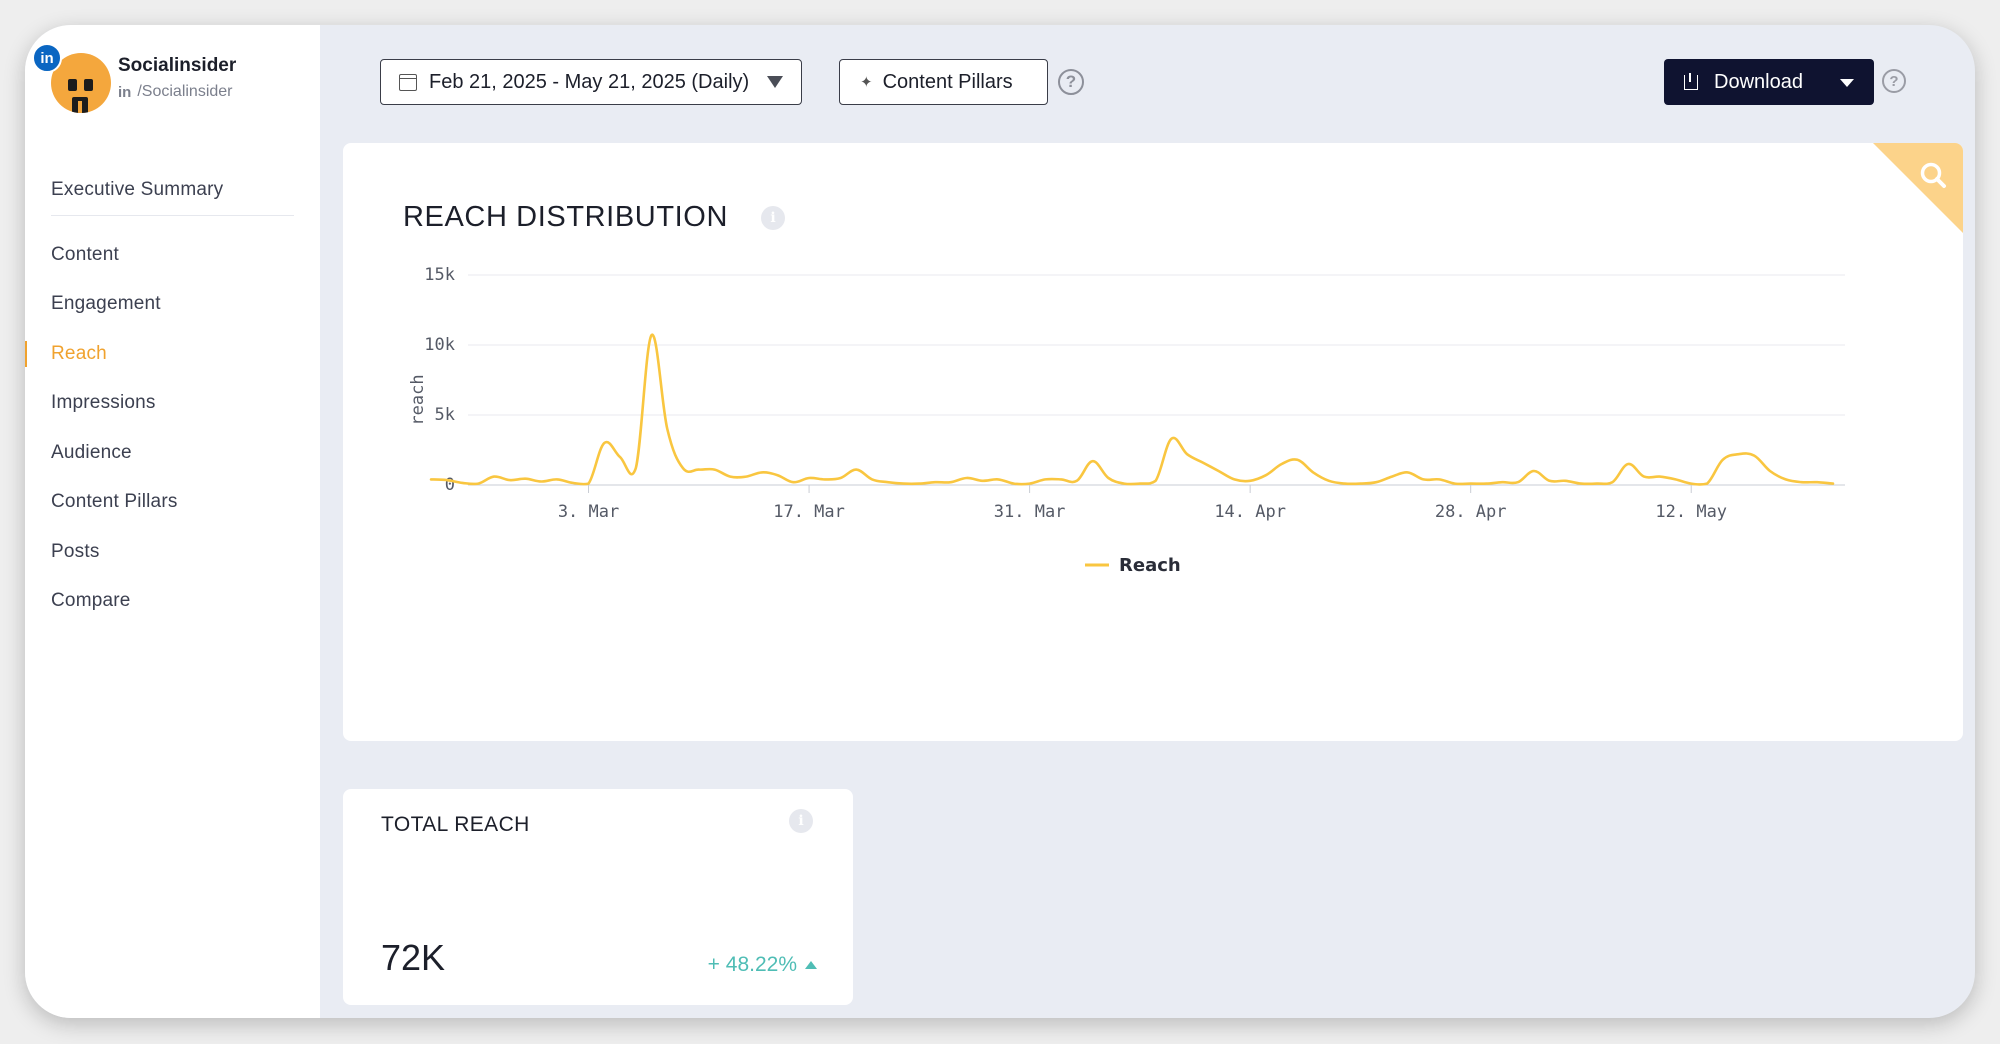 This screenshot has height=1044, width=2000. Describe the element at coordinates (172, 354) in the screenshot. I see `sidebar-item-reach: Reach` at that location.